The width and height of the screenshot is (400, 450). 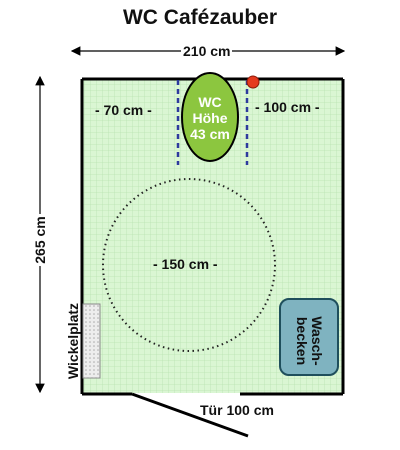 I want to click on height-label: 265 cm, so click(x=40, y=240).